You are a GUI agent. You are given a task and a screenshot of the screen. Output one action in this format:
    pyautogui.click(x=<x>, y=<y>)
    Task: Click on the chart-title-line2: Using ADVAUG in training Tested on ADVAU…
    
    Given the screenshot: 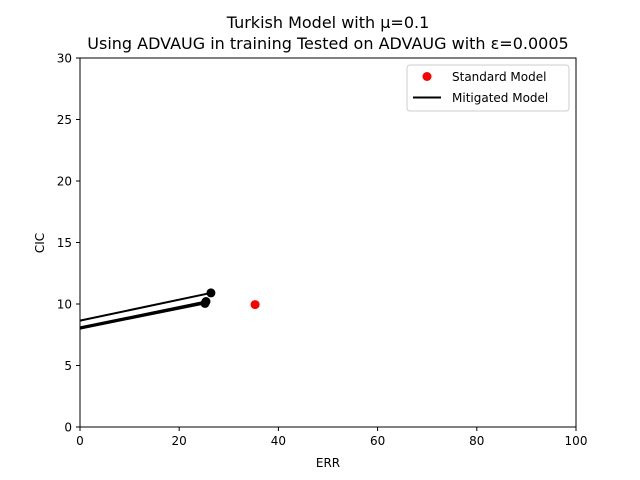 What is the action you would take?
    pyautogui.click(x=327, y=43)
    